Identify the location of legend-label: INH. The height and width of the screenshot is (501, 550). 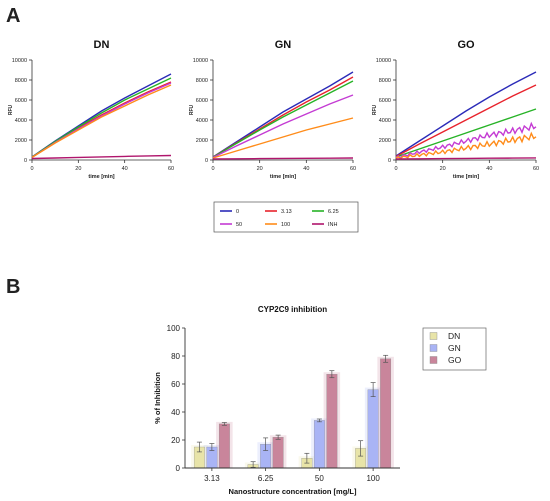
(333, 225).